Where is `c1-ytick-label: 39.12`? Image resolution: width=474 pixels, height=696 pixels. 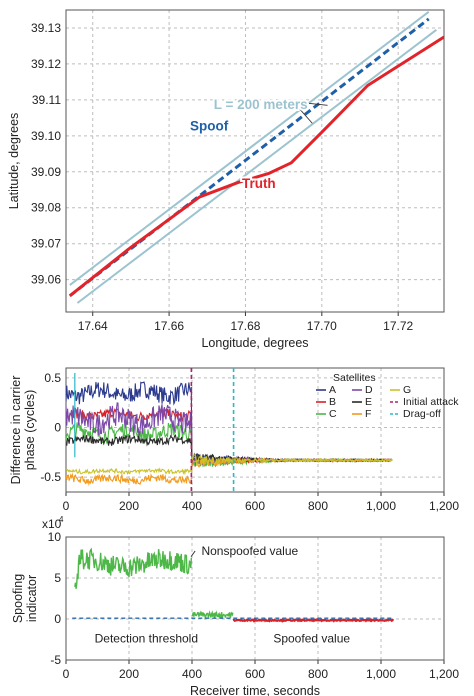
c1-ytick-label: 39.12 is located at coordinates (46, 64).